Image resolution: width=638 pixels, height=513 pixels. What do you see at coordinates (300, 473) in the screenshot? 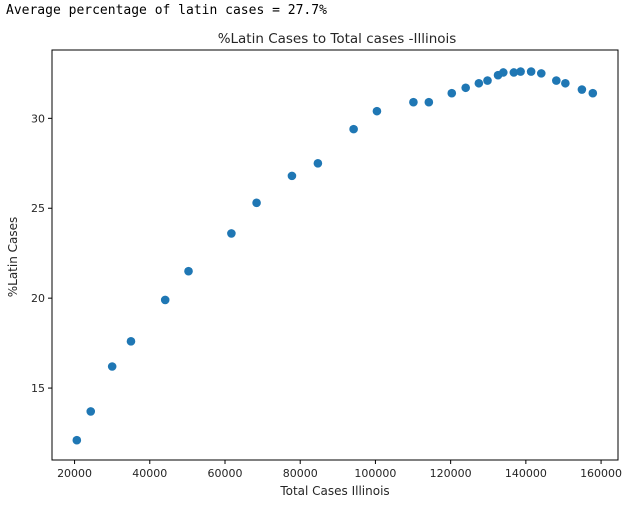
I see `x-tick-label: 80000` at bounding box center [300, 473].